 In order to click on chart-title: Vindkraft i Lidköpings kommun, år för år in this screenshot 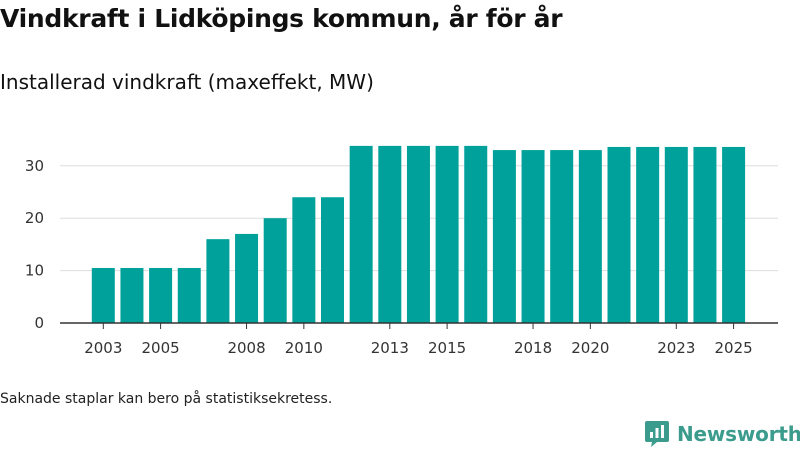, I will do `click(281, 18)`.